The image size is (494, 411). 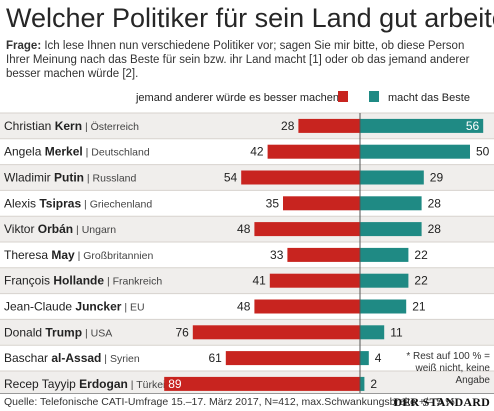 I want to click on politician-last-name: al-Assad, so click(x=76, y=358).